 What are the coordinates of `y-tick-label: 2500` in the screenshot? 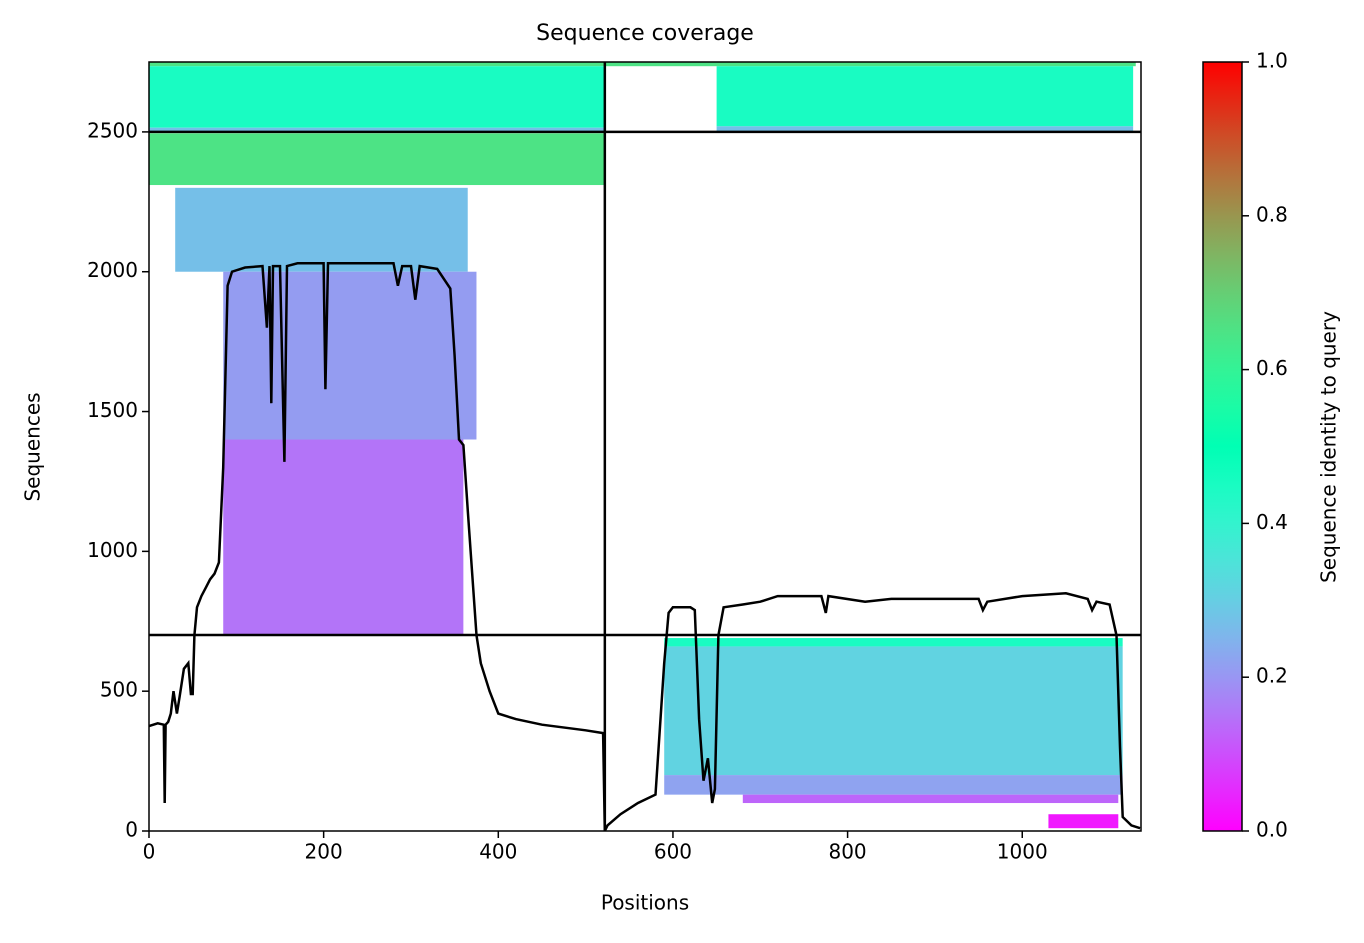 It's located at (112, 130).